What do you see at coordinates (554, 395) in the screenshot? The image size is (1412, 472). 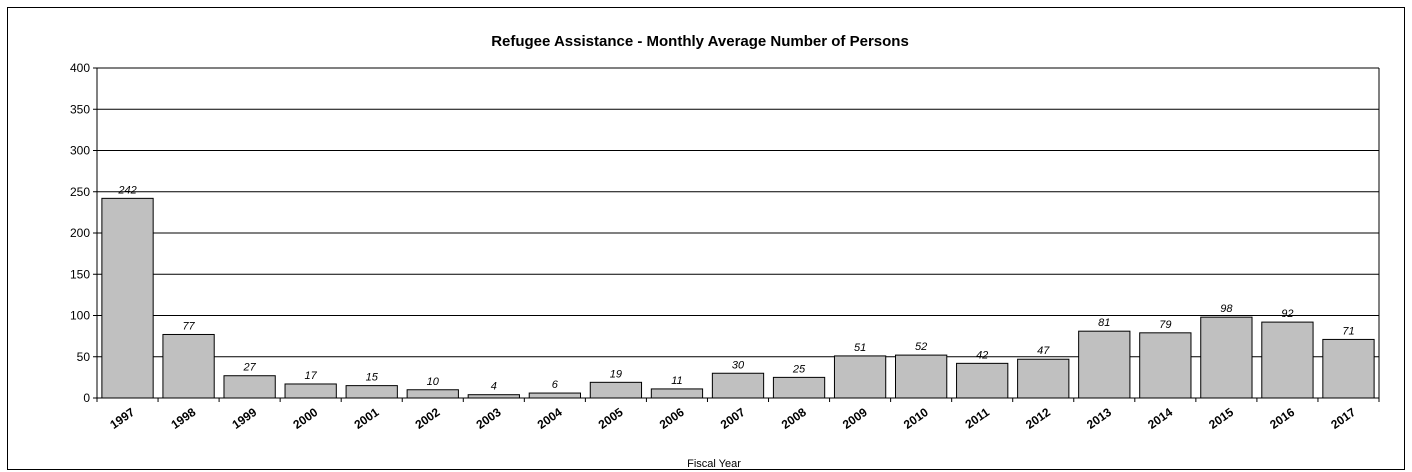 I see `bar-2004` at bounding box center [554, 395].